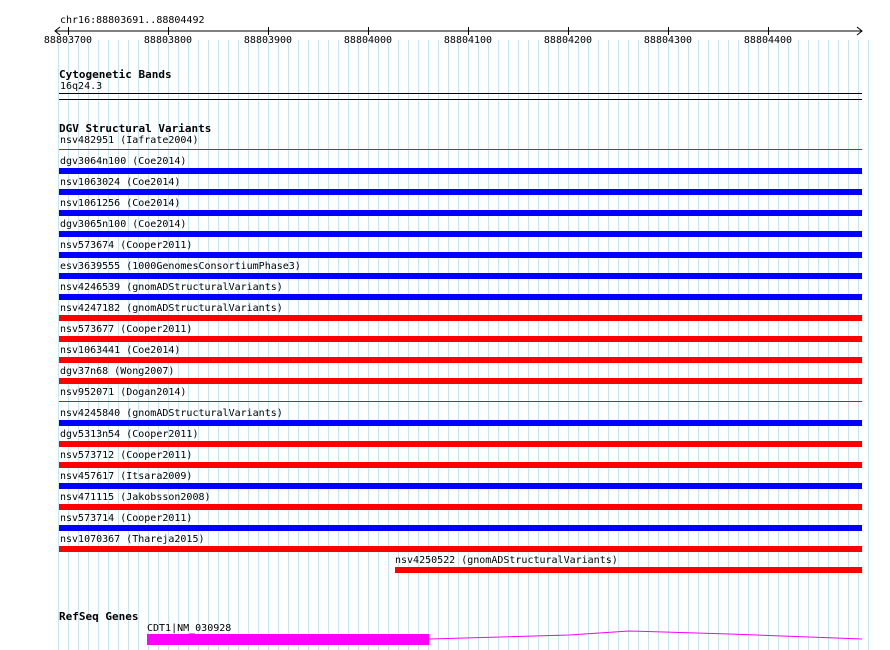  I want to click on dgv-feature-label: nsv573674 (Cooper2011), so click(126, 245).